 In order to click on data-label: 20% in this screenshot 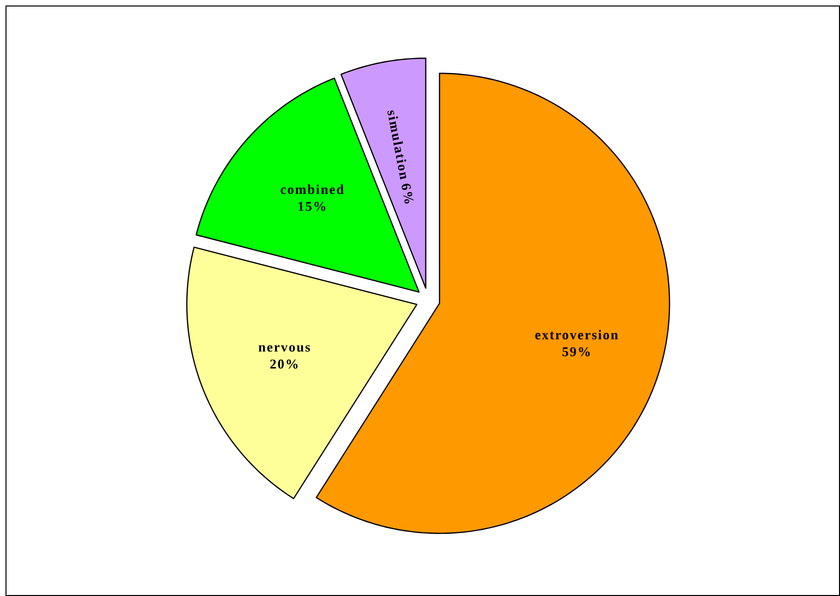, I will do `click(284, 364)`.